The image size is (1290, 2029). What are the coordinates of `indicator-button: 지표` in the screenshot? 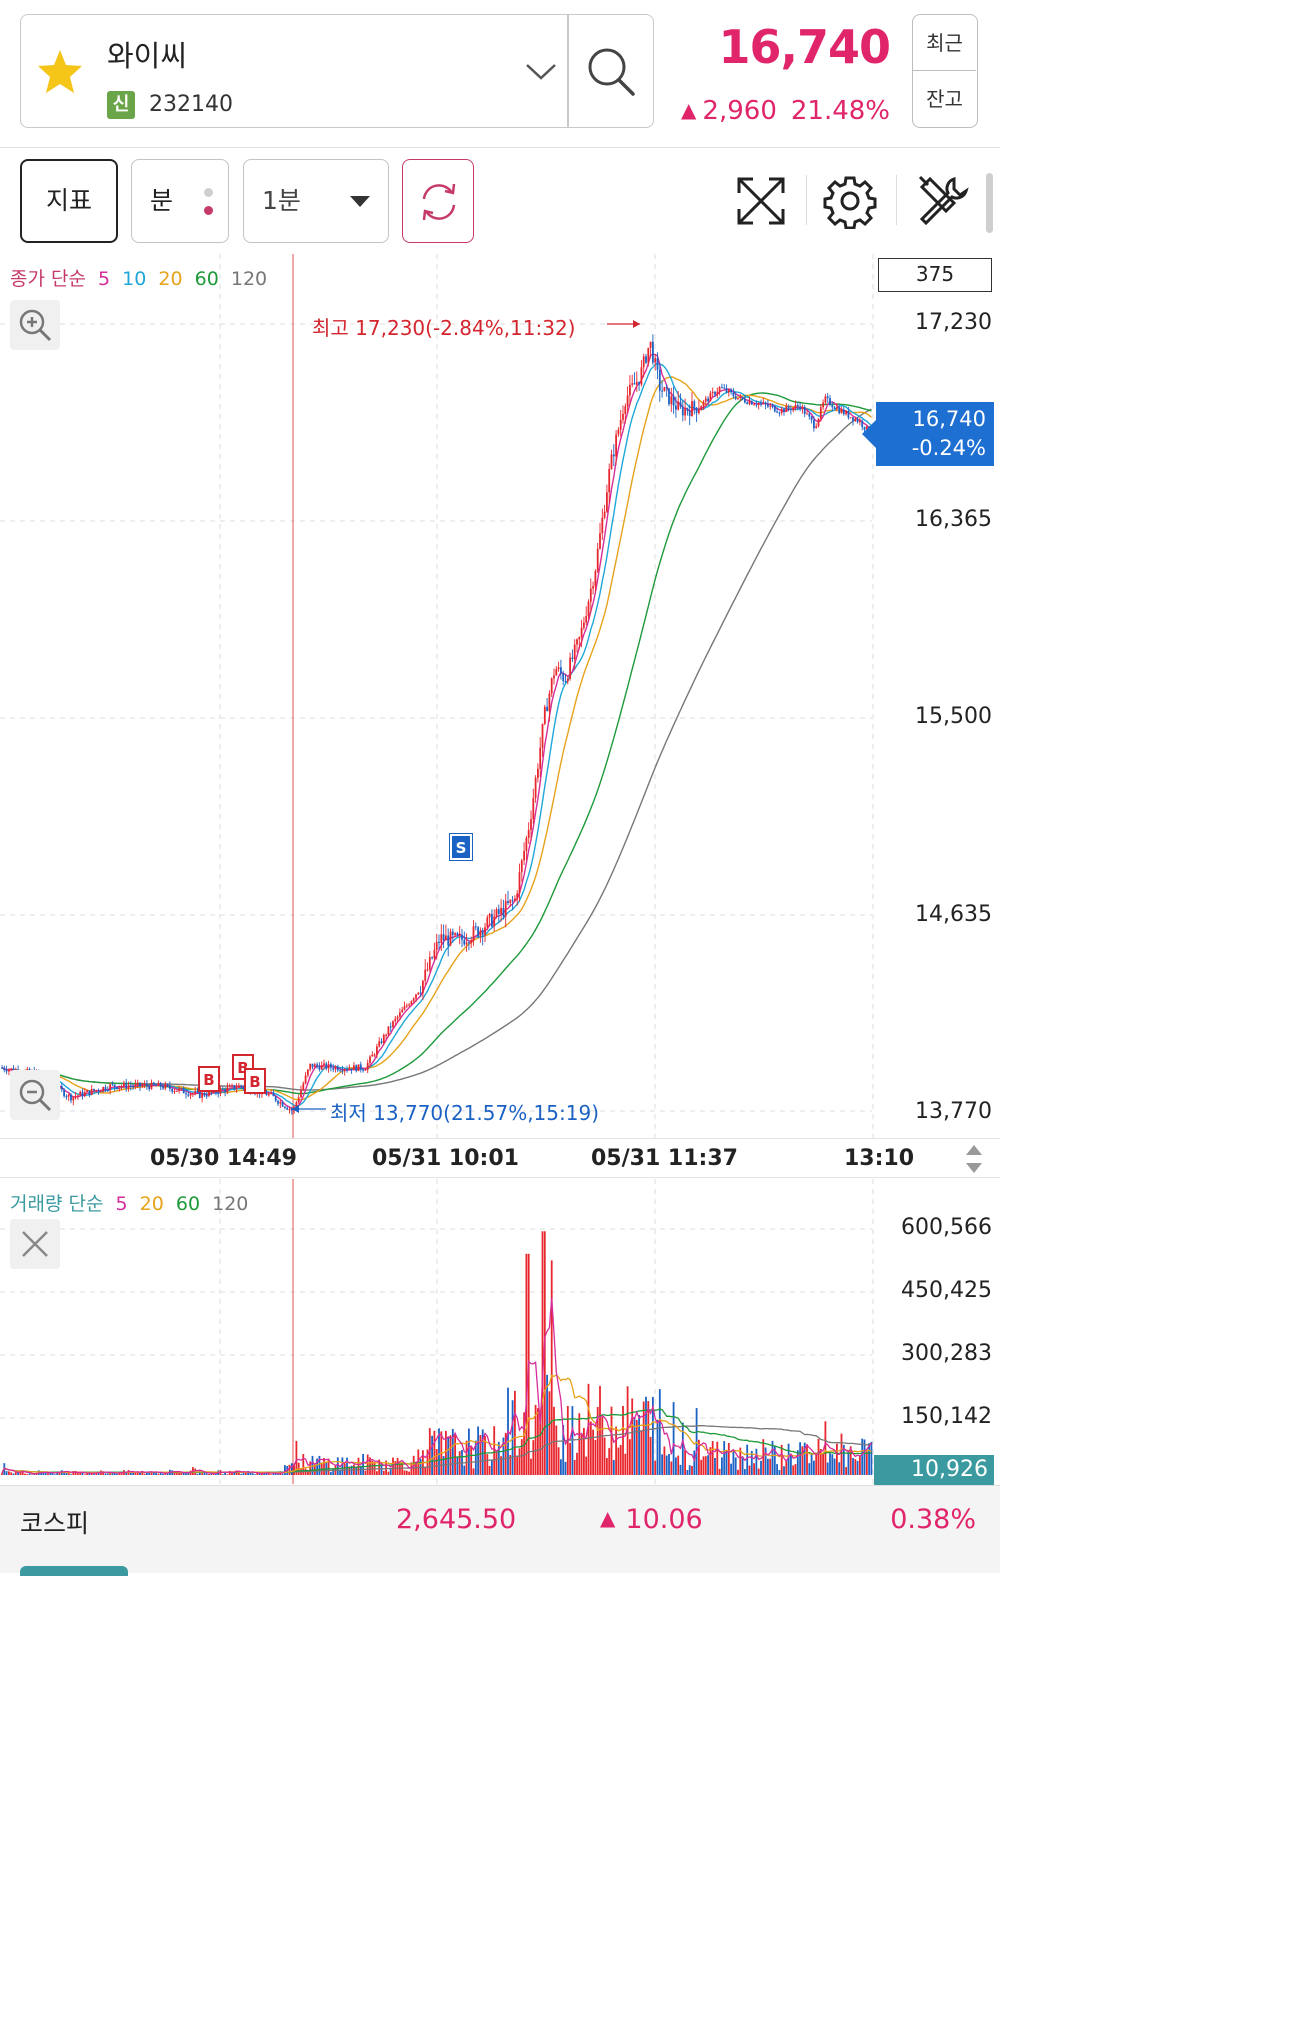 It's located at (69, 201).